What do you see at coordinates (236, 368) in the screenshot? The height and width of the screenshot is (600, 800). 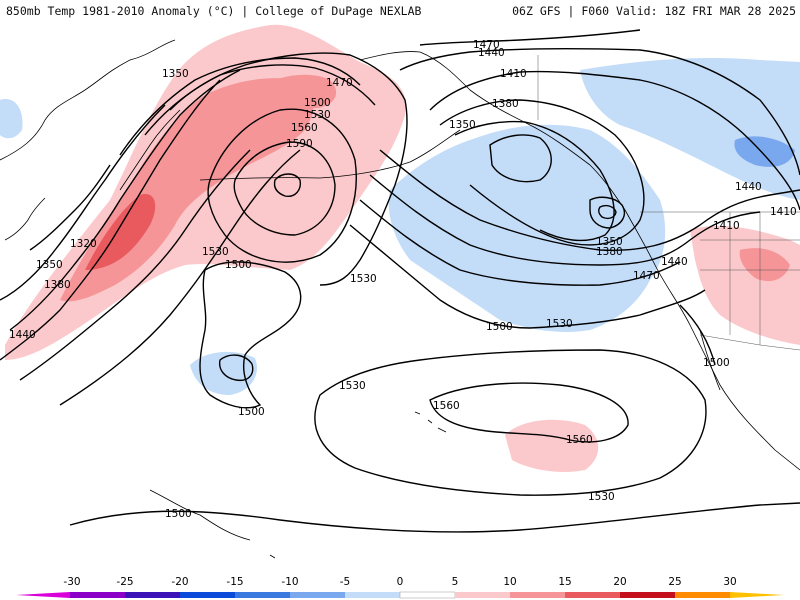 I see `contour-1530-low-center` at bounding box center [236, 368].